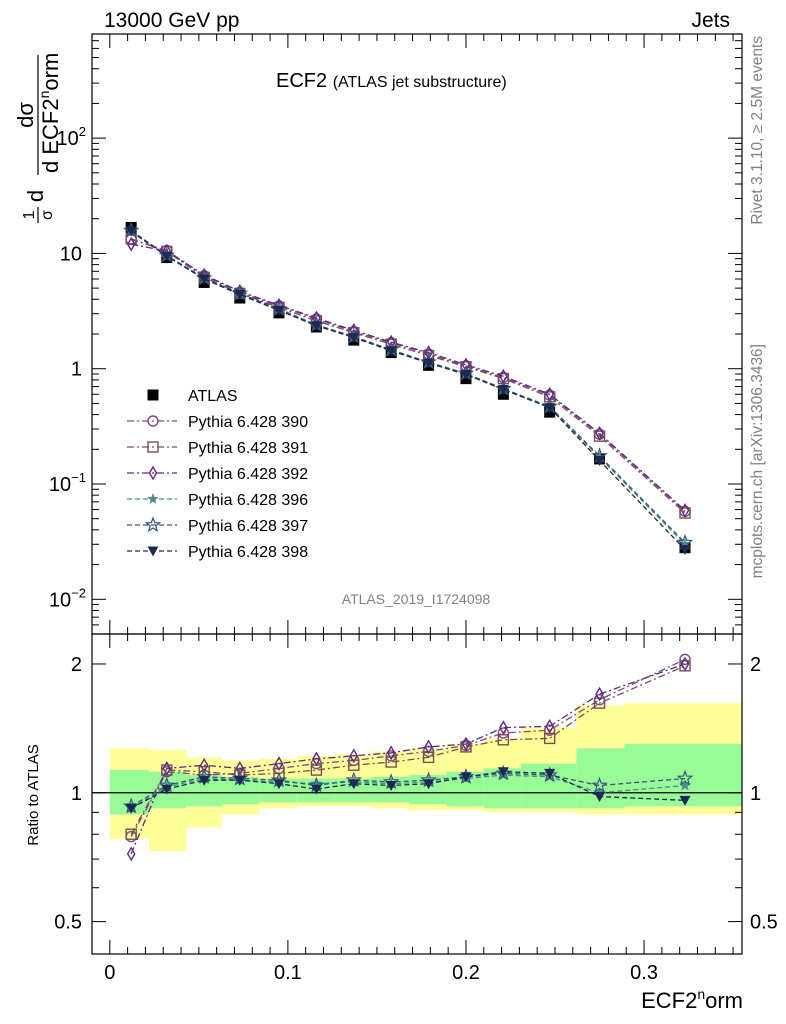 The image size is (786, 1024). What do you see at coordinates (644, 973) in the screenshot?
I see `x-tick-label: 0.3` at bounding box center [644, 973].